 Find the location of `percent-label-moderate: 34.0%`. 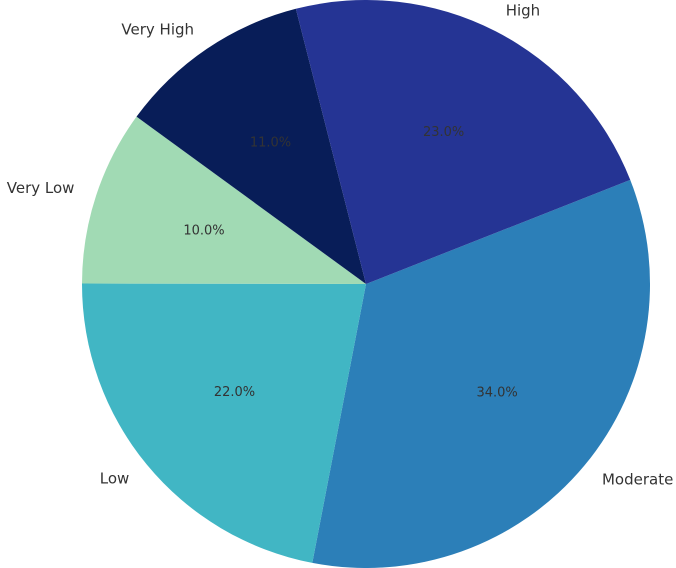

percent-label-moderate: 34.0% is located at coordinates (496, 392).